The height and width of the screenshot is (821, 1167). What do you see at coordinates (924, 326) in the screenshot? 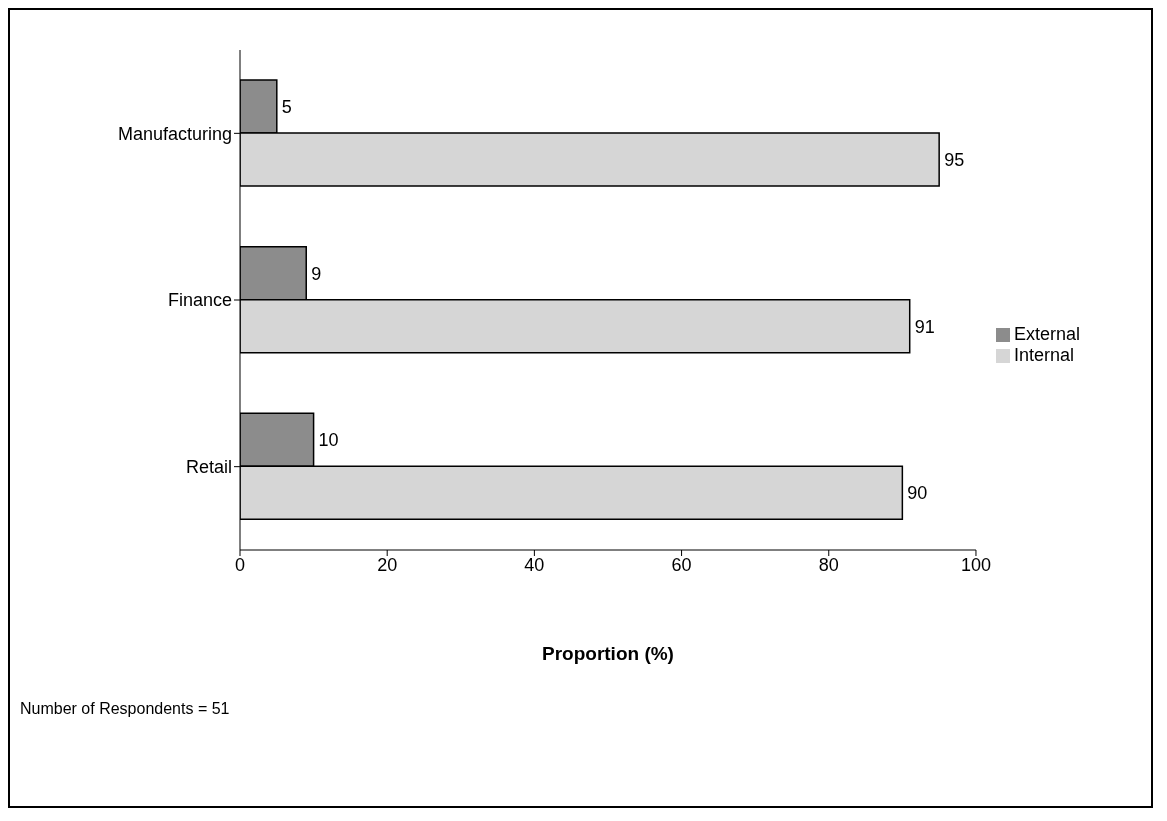
I see `data-label: 91` at bounding box center [924, 326].